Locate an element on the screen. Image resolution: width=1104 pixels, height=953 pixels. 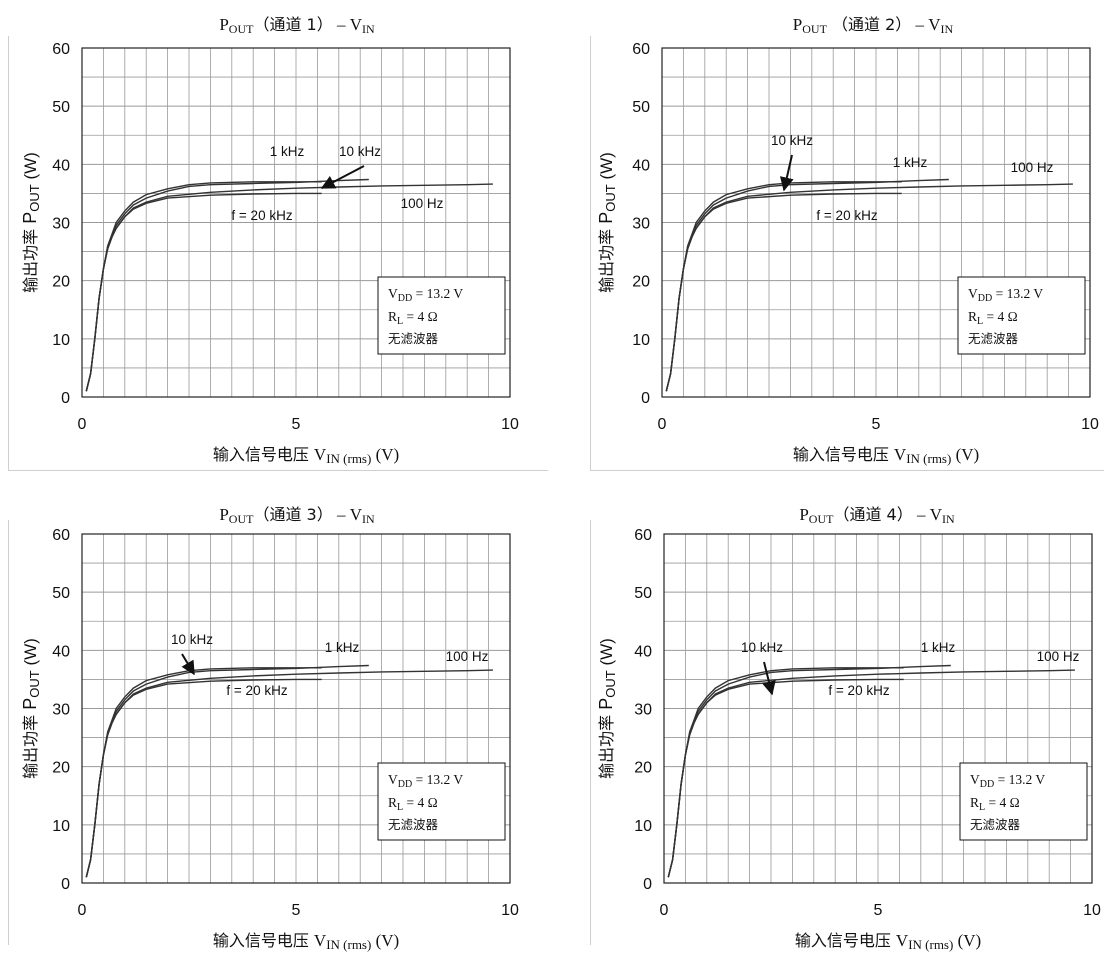
chart-title: POUT（通道 3） – VIN is located at coordinates (297, 515).